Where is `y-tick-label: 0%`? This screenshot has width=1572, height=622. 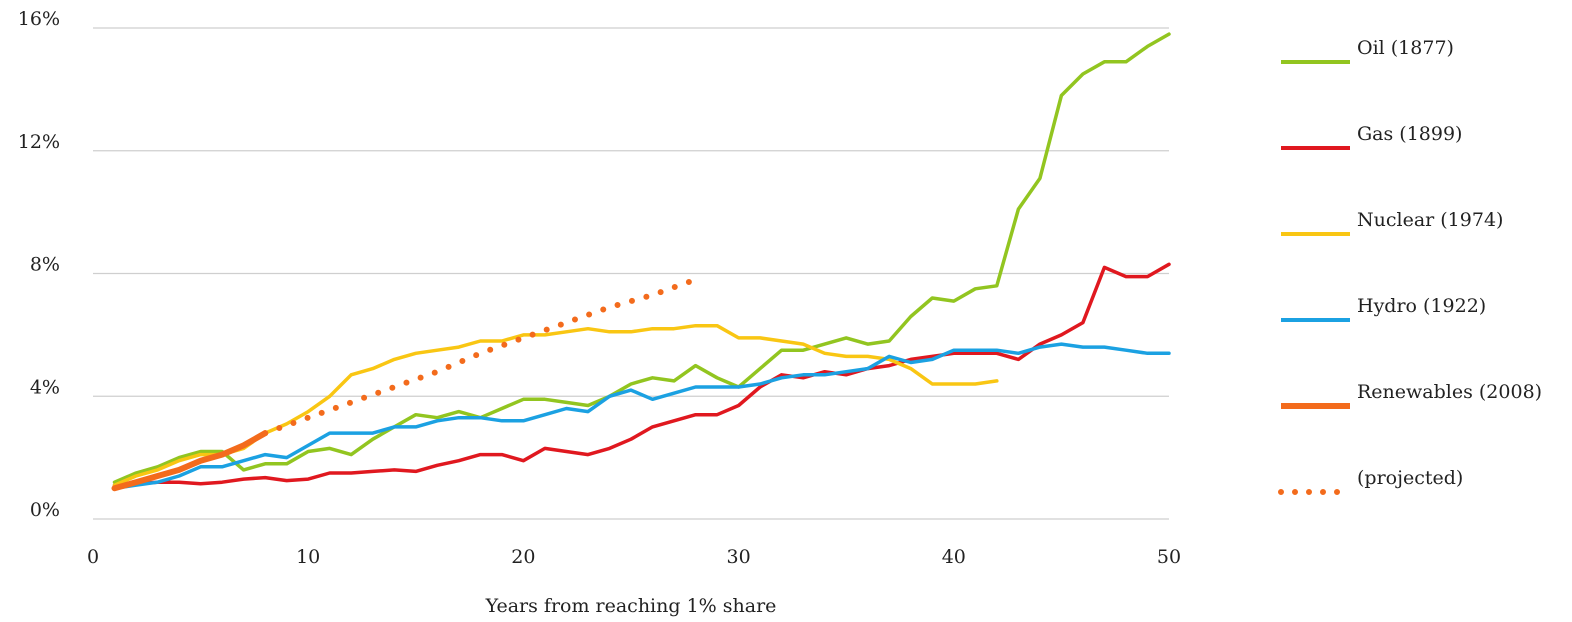 y-tick-label: 0% is located at coordinates (45, 510).